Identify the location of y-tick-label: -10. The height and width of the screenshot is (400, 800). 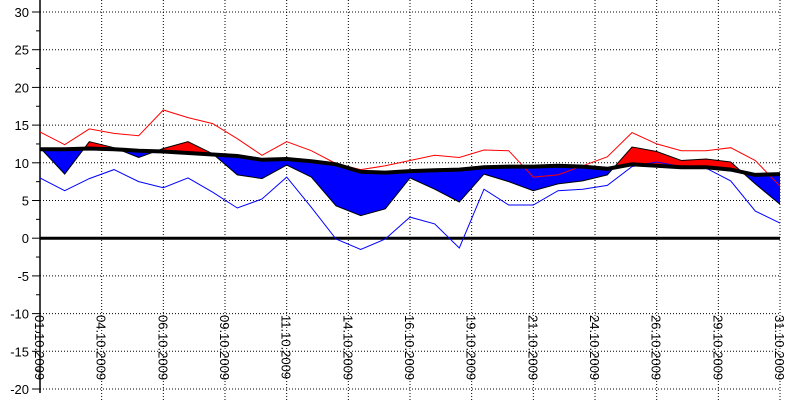
(19, 314).